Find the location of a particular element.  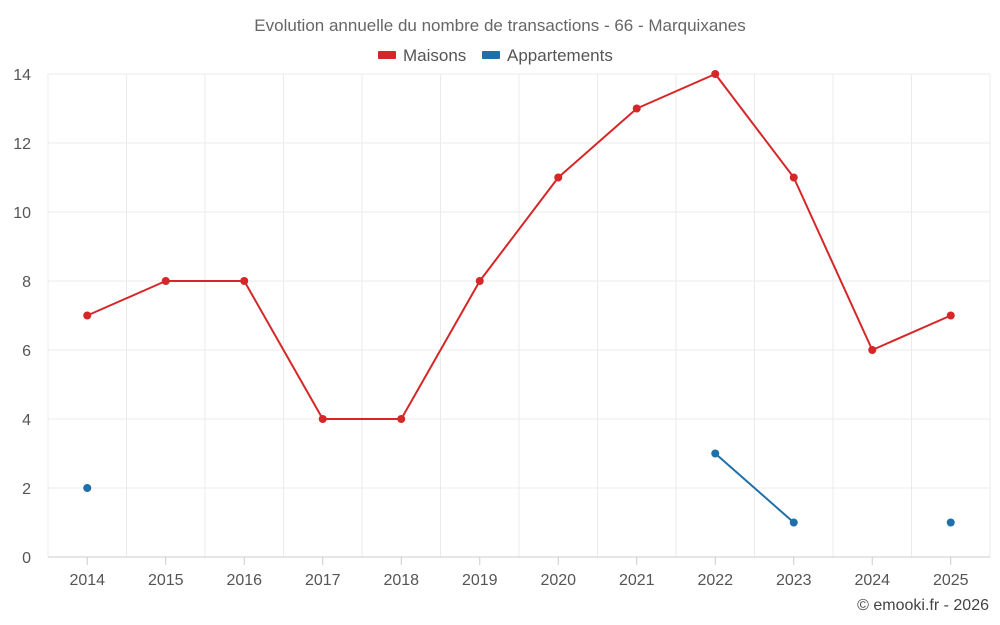

legend-item-maisons: Maisons is located at coordinates (422, 55).